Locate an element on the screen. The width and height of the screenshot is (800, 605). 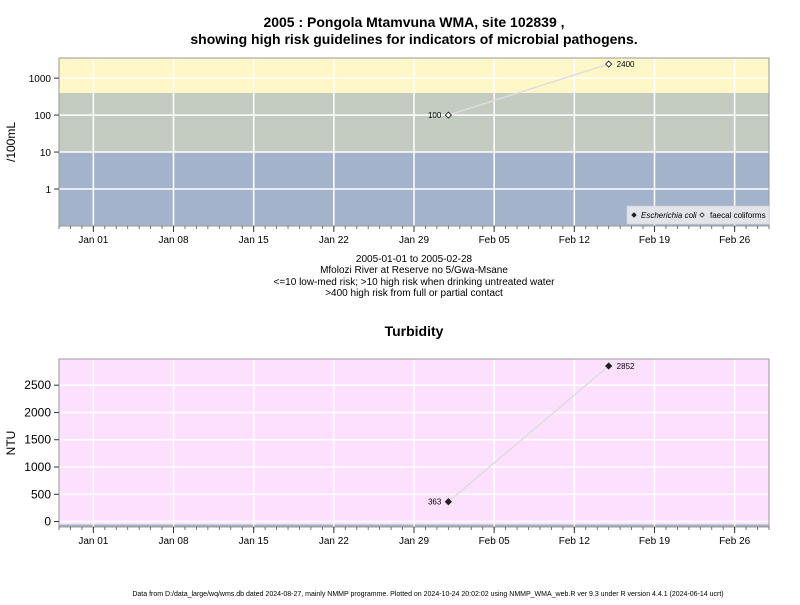
y-tick-label: 100 is located at coordinates (42, 116).